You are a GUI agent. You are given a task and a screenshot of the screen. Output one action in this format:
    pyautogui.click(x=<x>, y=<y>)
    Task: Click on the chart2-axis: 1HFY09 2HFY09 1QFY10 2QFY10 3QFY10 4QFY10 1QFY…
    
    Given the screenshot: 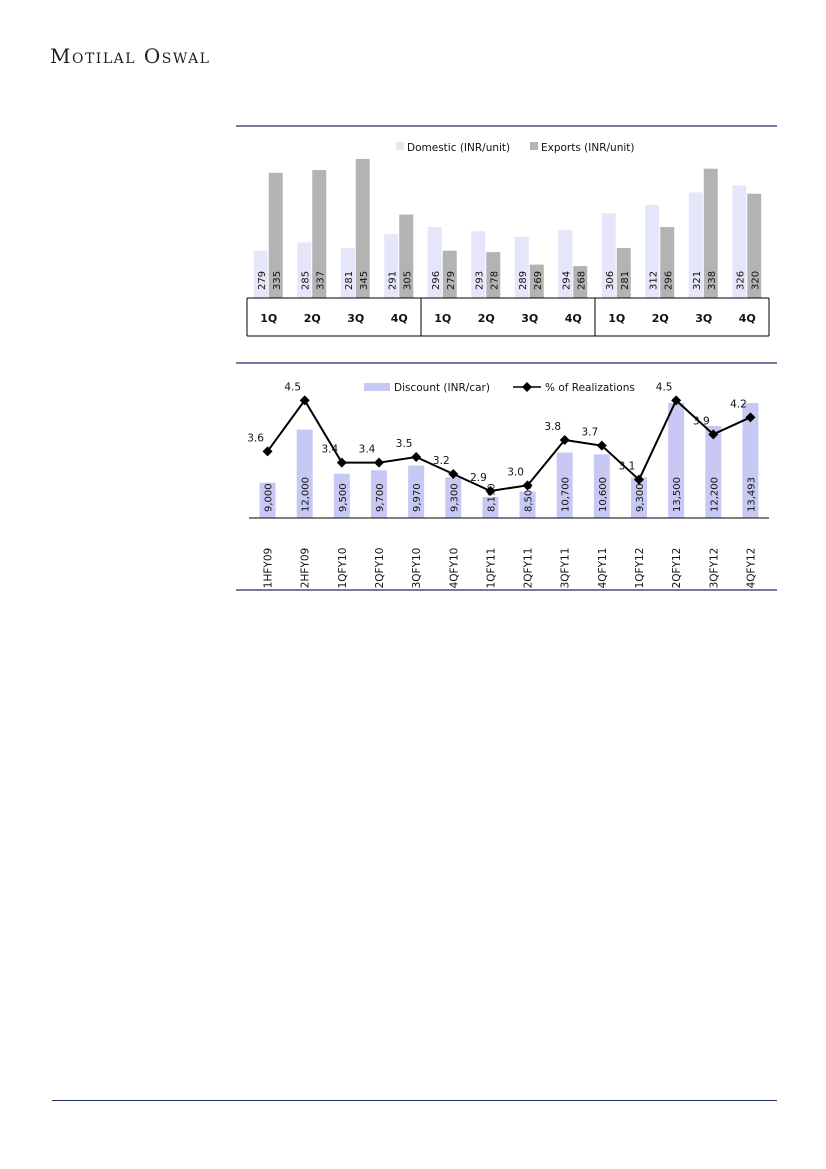 What is the action you would take?
    pyautogui.click(x=509, y=553)
    